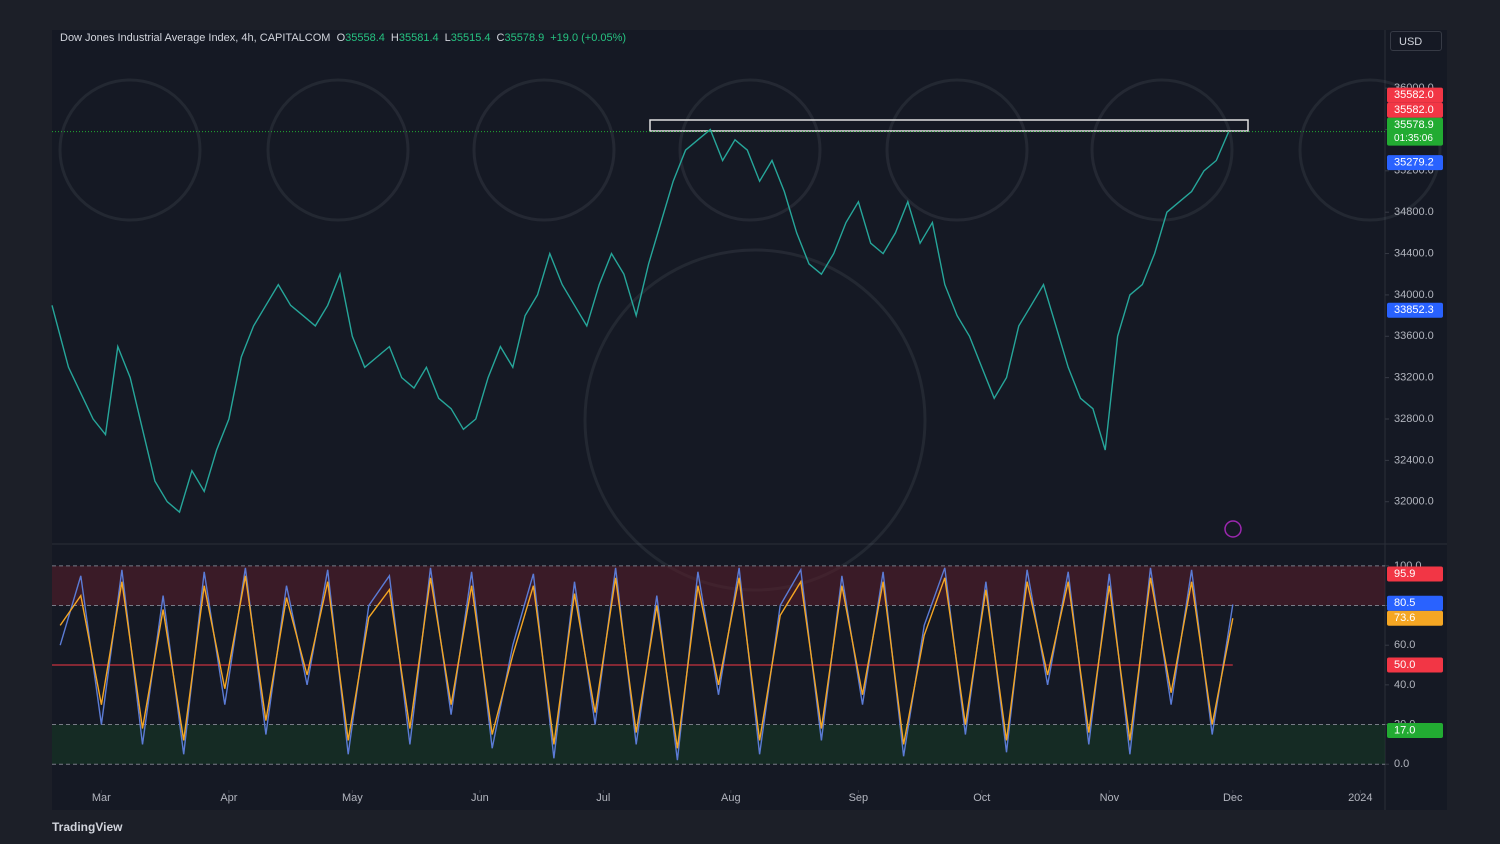 This screenshot has height=844, width=1500. What do you see at coordinates (1414, 336) in the screenshot?
I see `y-tick-label: 33600.0` at bounding box center [1414, 336].